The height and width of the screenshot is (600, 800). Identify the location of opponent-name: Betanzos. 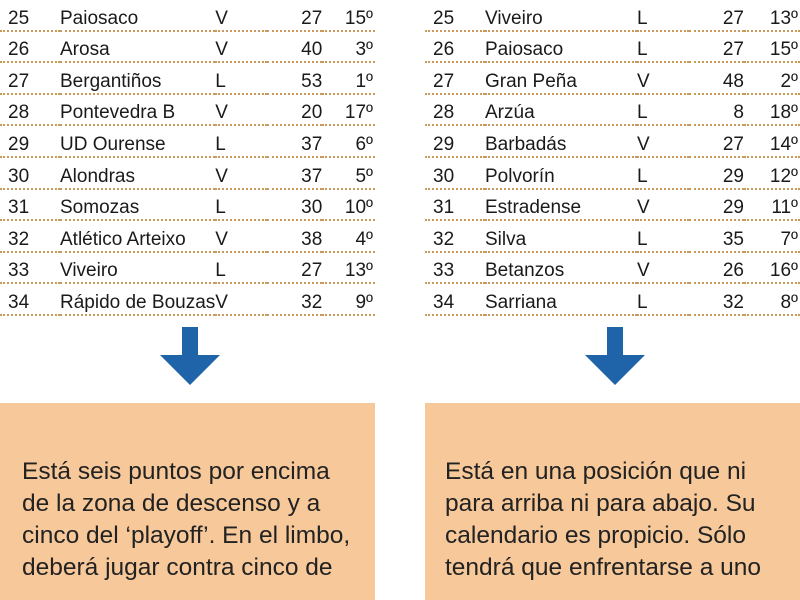
(561, 268).